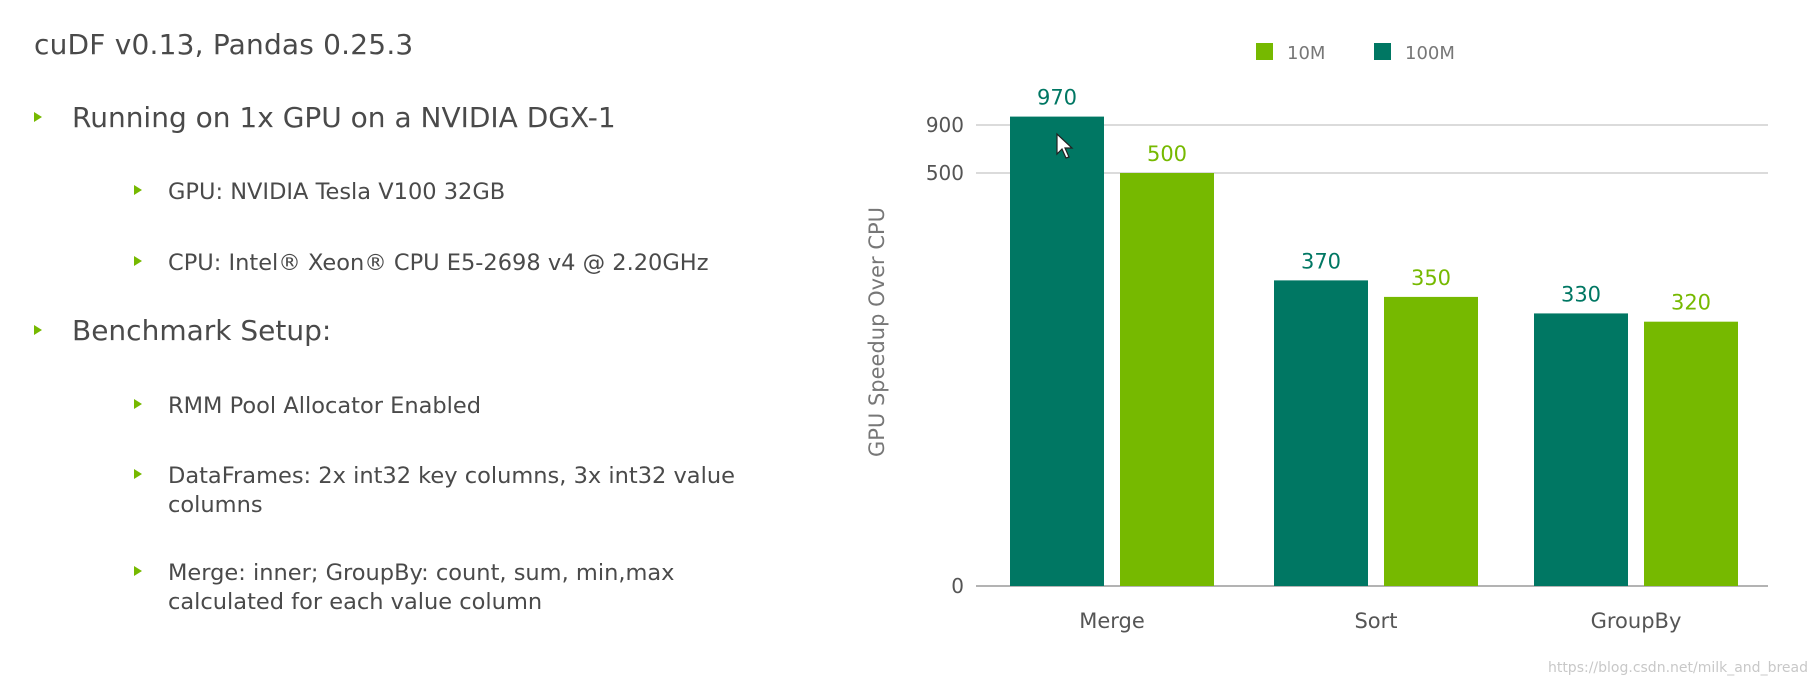  Describe the element at coordinates (1057, 351) in the screenshot. I see `bar-100m-merge` at that location.